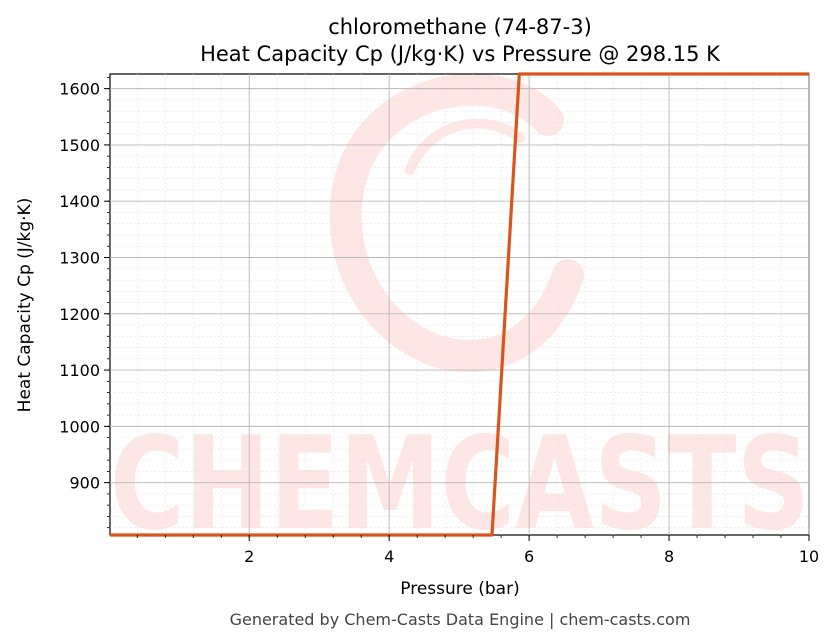  I want to click on x-tick-label: 10, so click(809, 556).